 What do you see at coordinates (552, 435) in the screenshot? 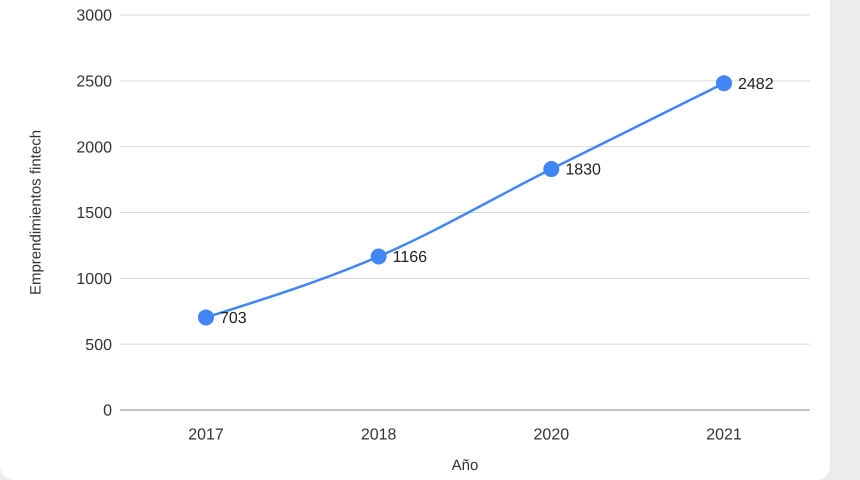
I see `x-tick-label: 2020` at bounding box center [552, 435].